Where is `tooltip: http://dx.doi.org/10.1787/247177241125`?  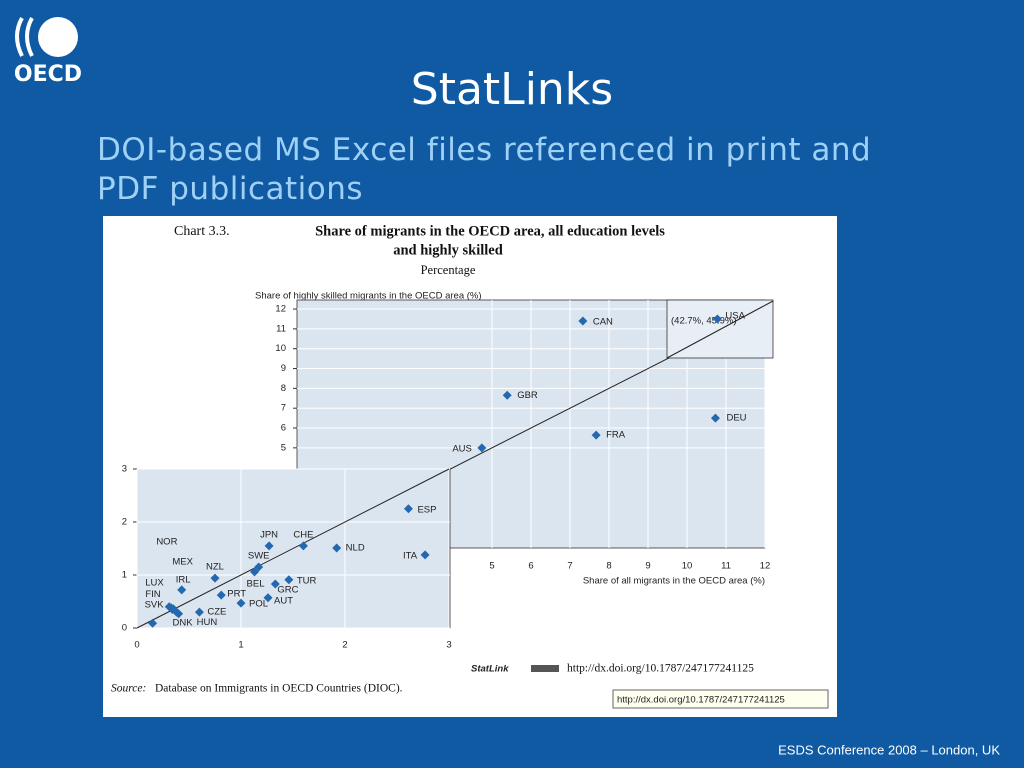
tooltip: http://dx.doi.org/10.1787/247177241125 is located at coordinates (701, 700).